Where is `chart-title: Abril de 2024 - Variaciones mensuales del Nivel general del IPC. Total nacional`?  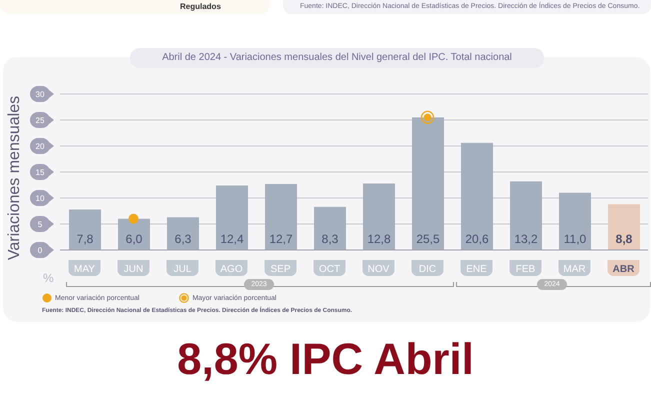
chart-title: Abril de 2024 - Variaciones mensuales del Nivel general del IPC. Total nacional is located at coordinates (337, 58).